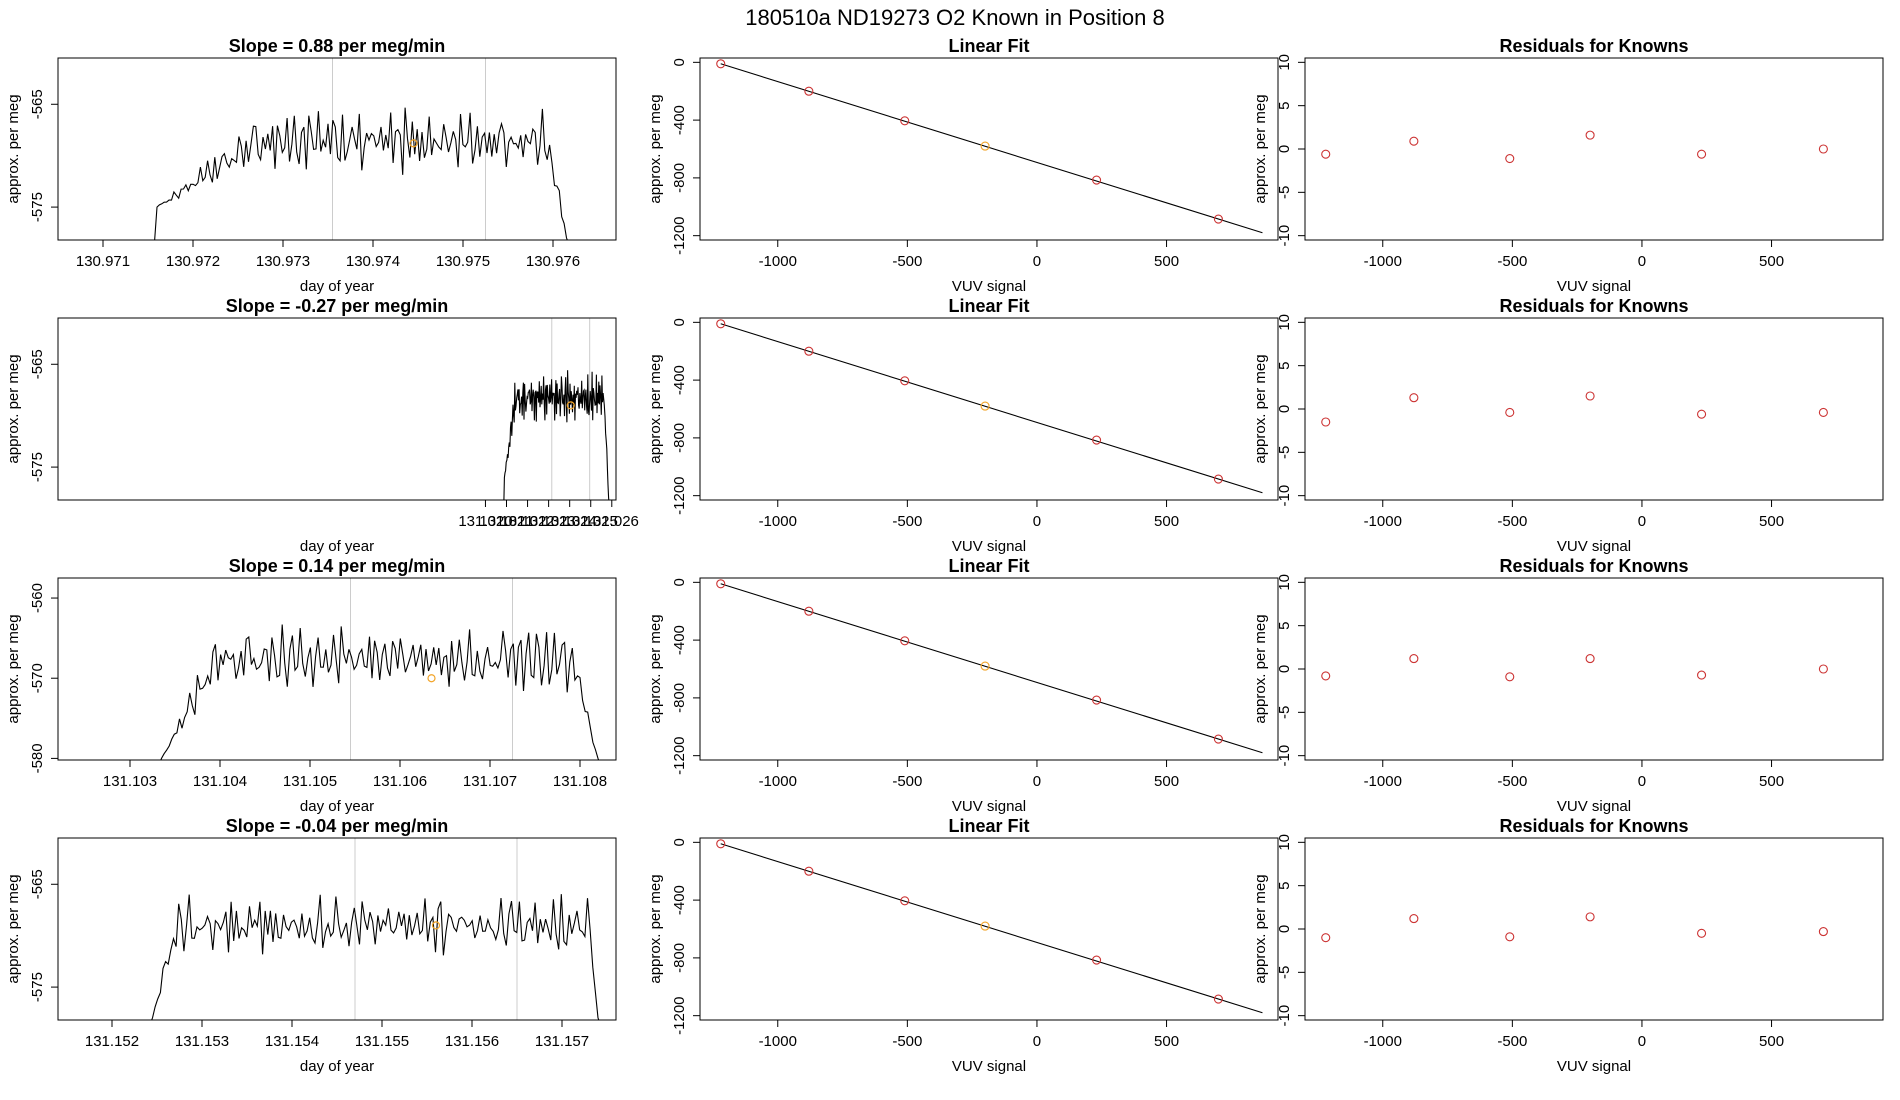 Image resolution: width=1900 pixels, height=1100 pixels. I want to click on y-tick-label: -565, so click(37, 364).